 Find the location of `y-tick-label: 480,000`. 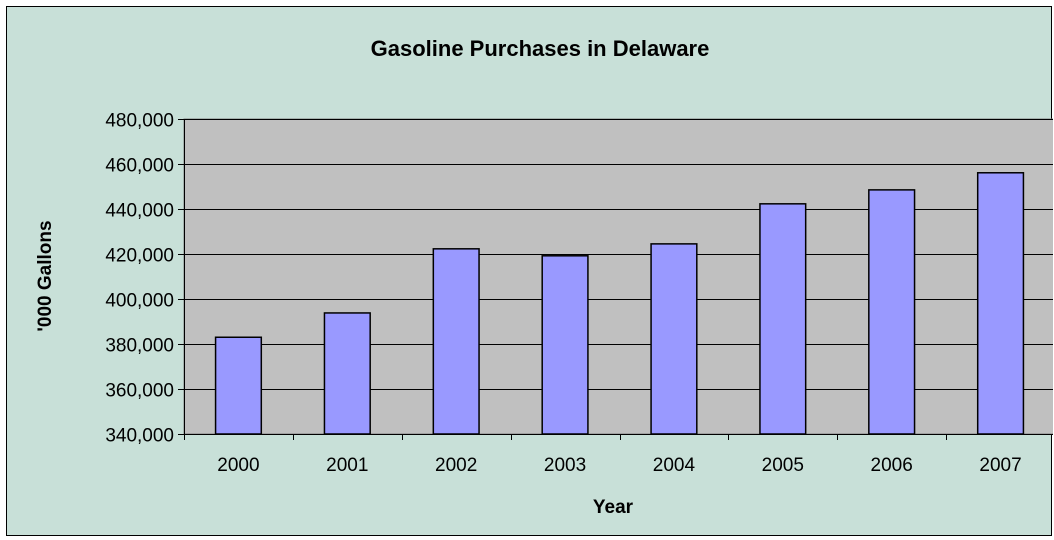

y-tick-label: 480,000 is located at coordinates (139, 121).